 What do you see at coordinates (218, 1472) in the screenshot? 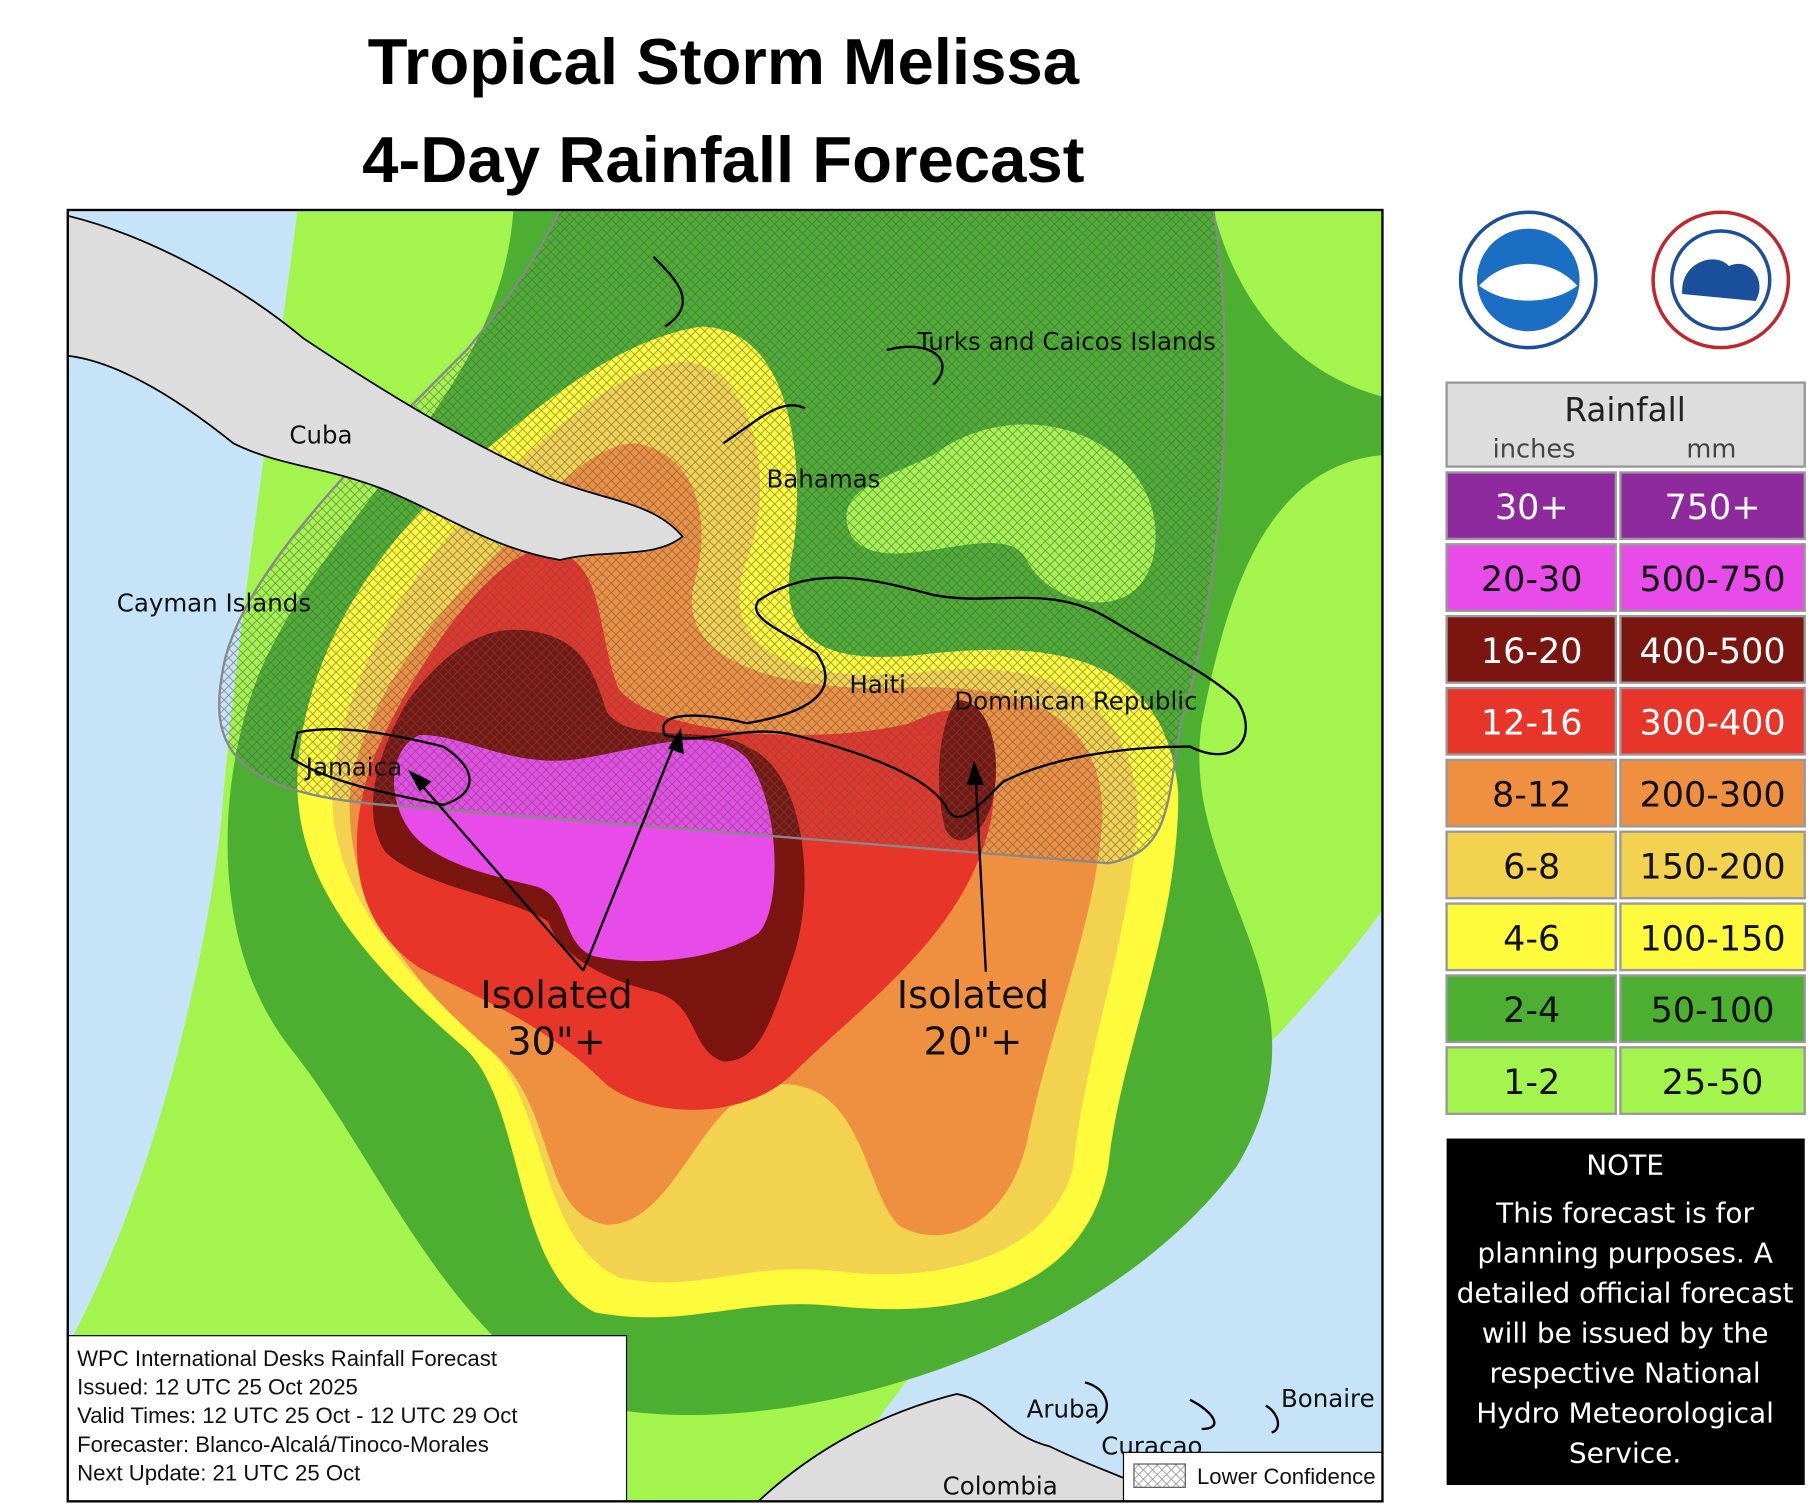
I see `info-line: Next Update: 21 UTC 25 Oct` at bounding box center [218, 1472].